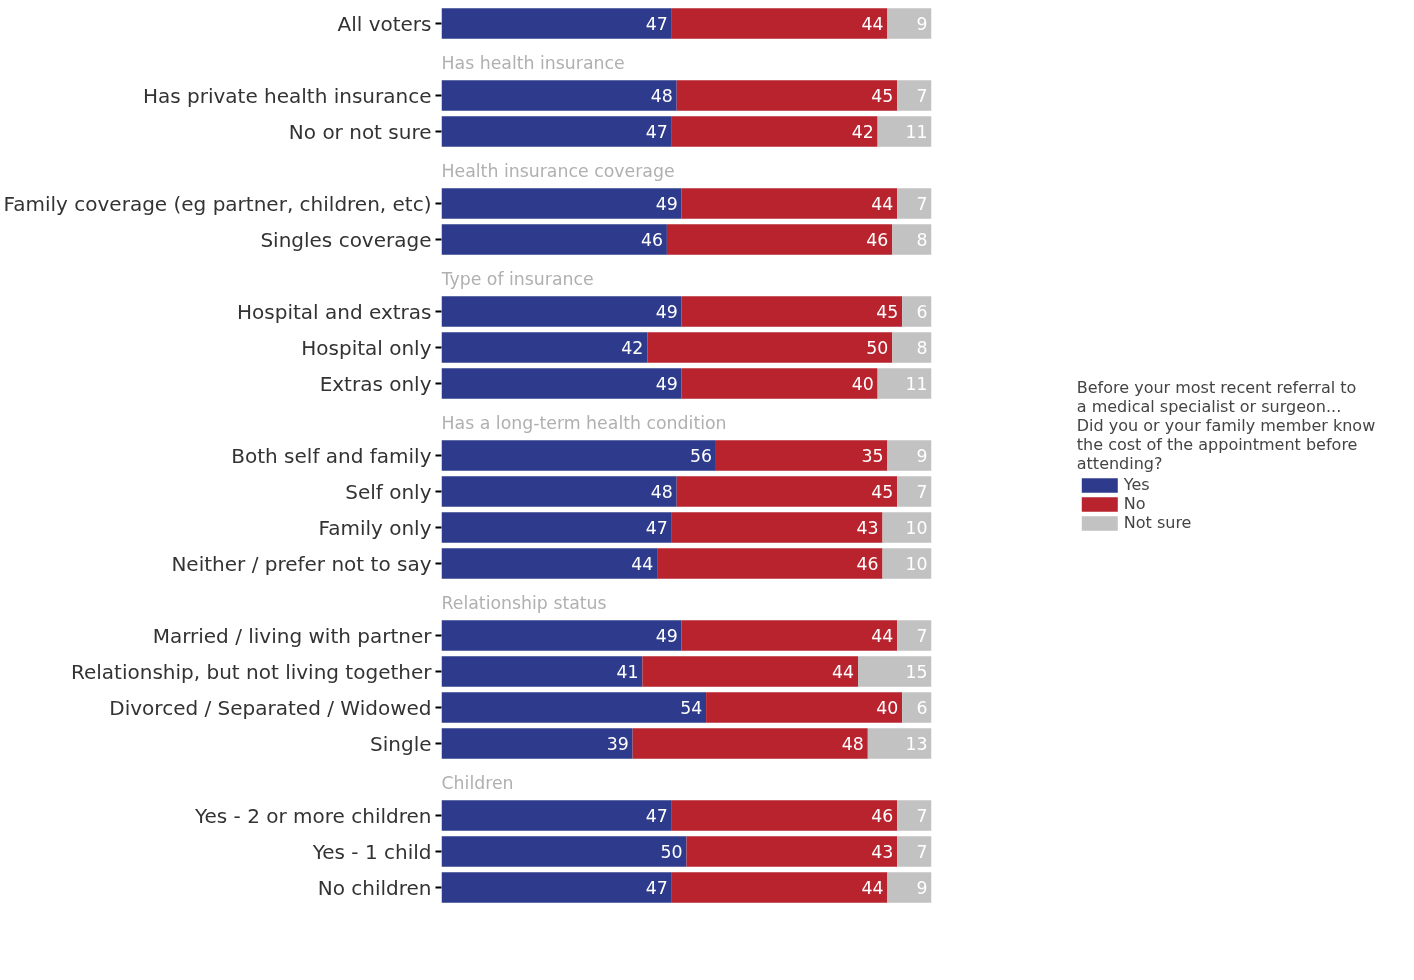 Image resolution: width=1414 pixels, height=980 pixels. Describe the element at coordinates (661, 96) in the screenshot. I see `data-label: 48` at that location.